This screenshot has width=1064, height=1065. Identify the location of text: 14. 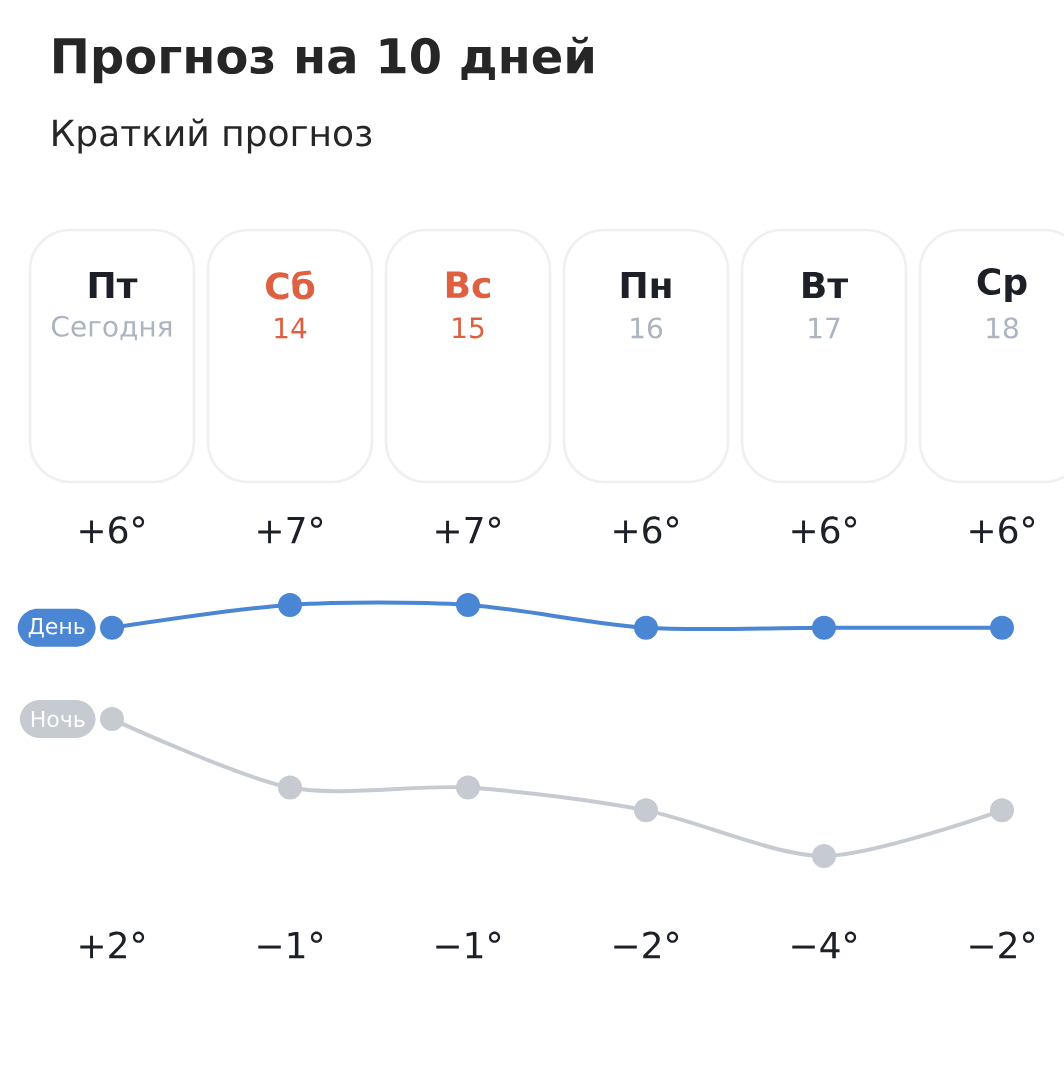
(291, 328).